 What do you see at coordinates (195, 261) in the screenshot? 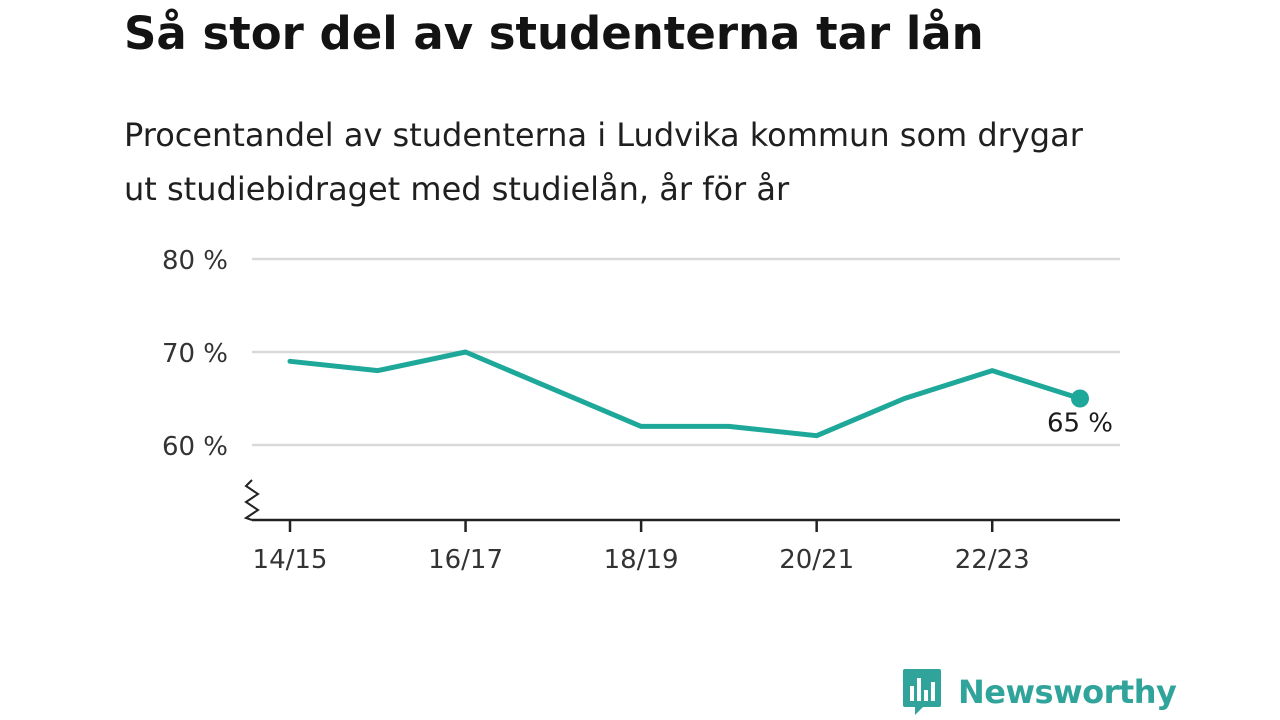
I see `y-tick-label: 80 %` at bounding box center [195, 261].